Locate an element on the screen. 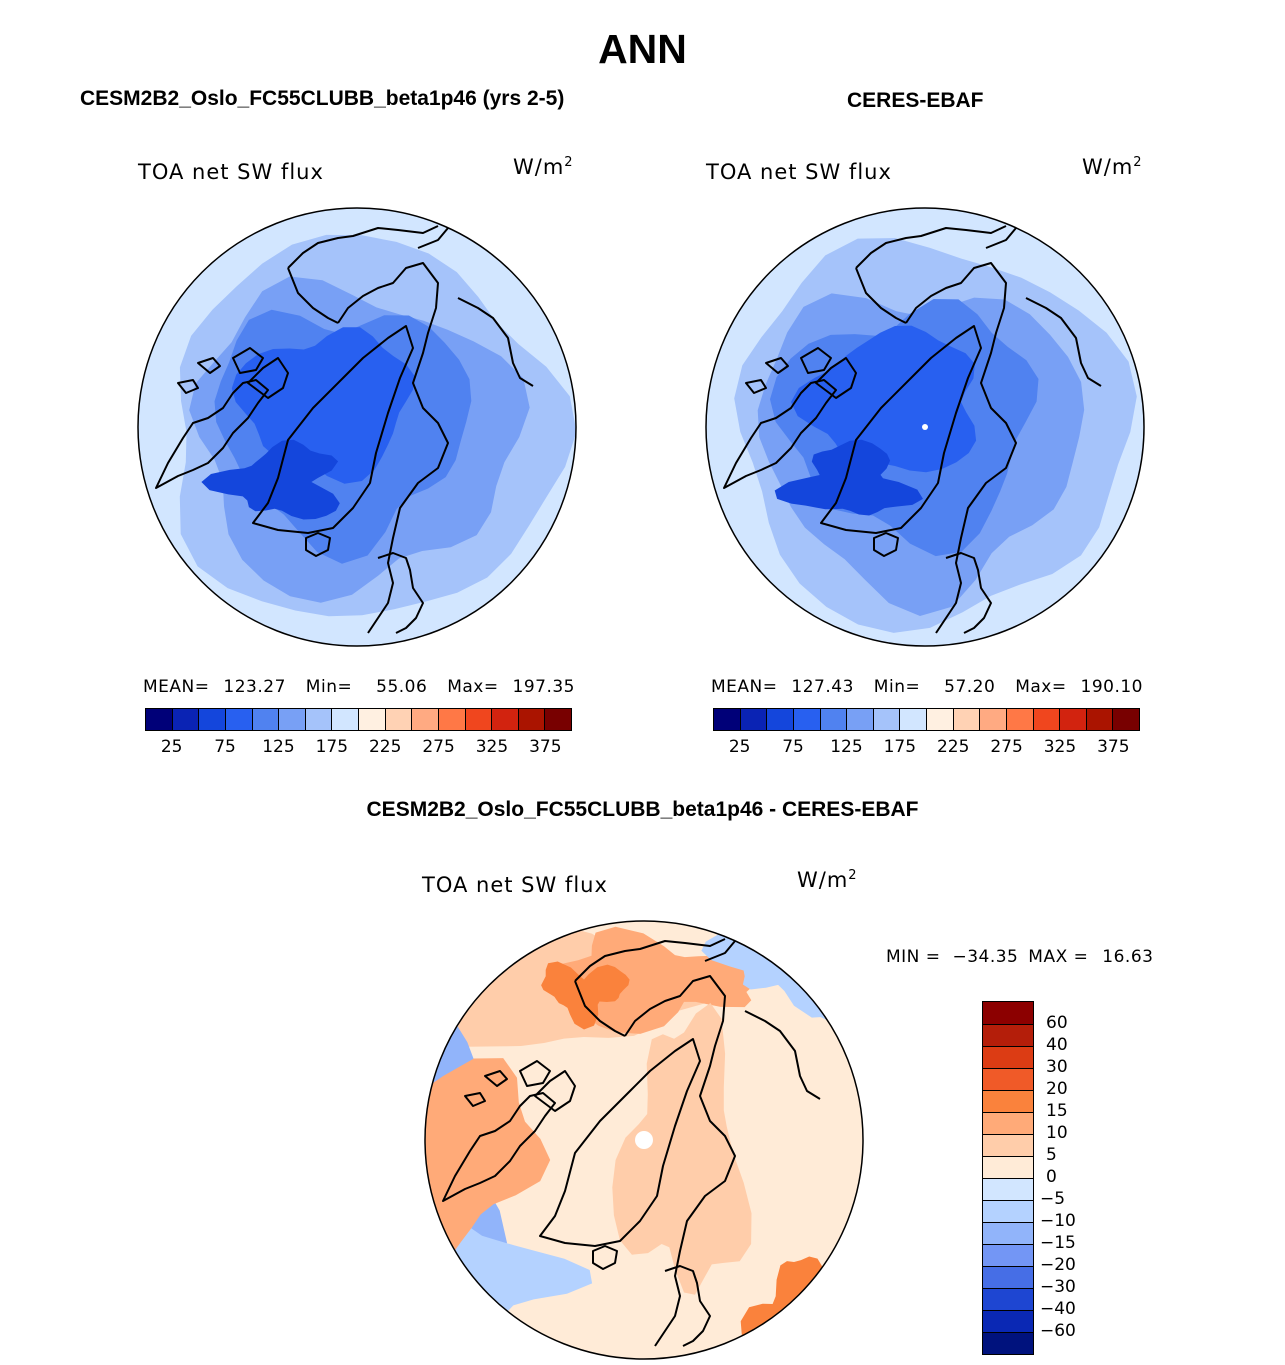  max-value: 190.10 is located at coordinates (1111, 687).